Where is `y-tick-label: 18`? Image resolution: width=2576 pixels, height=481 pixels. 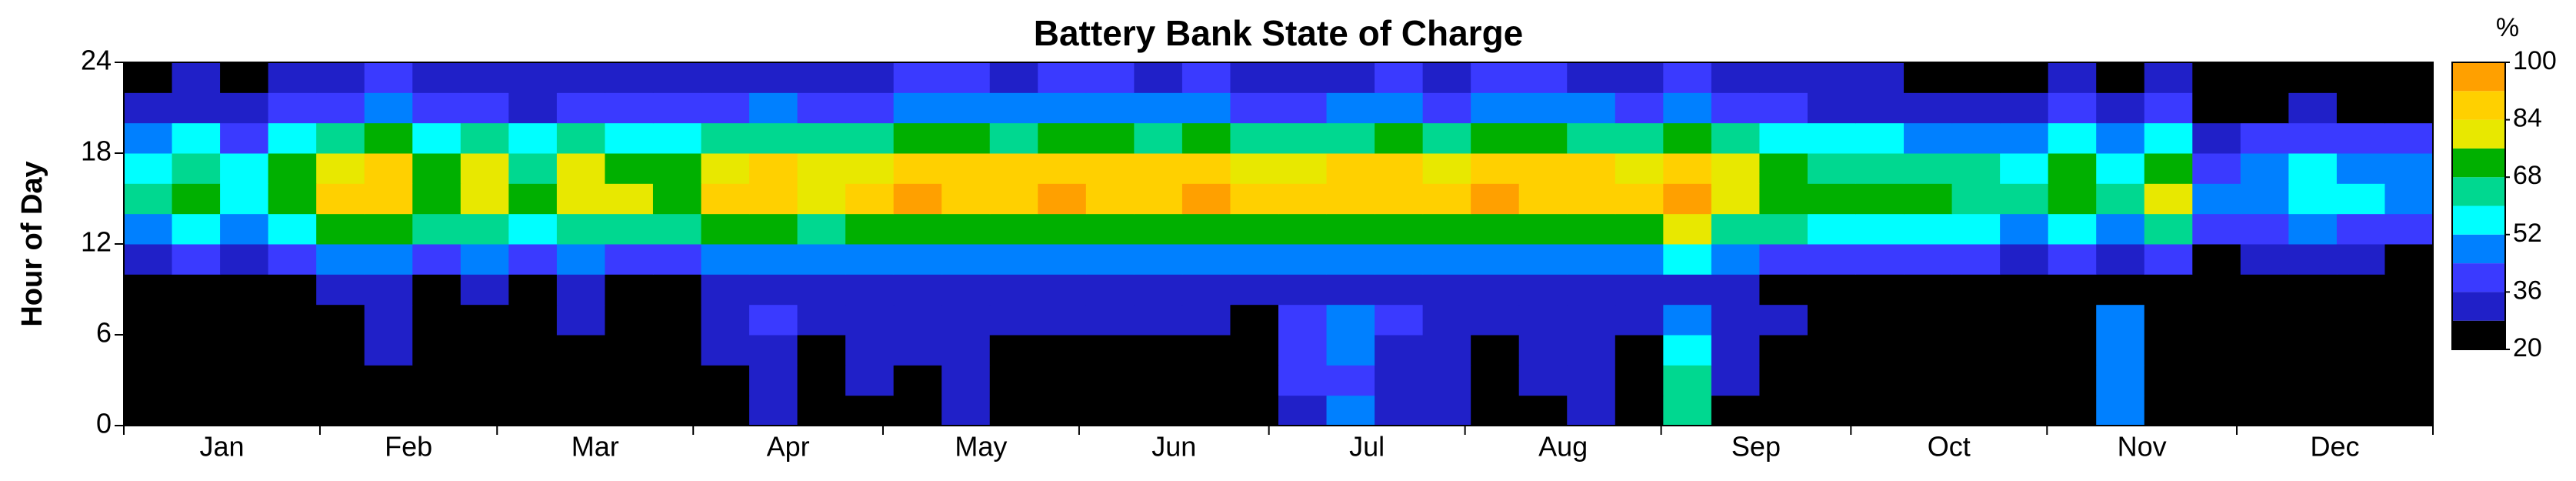 y-tick-label: 18 is located at coordinates (96, 151).